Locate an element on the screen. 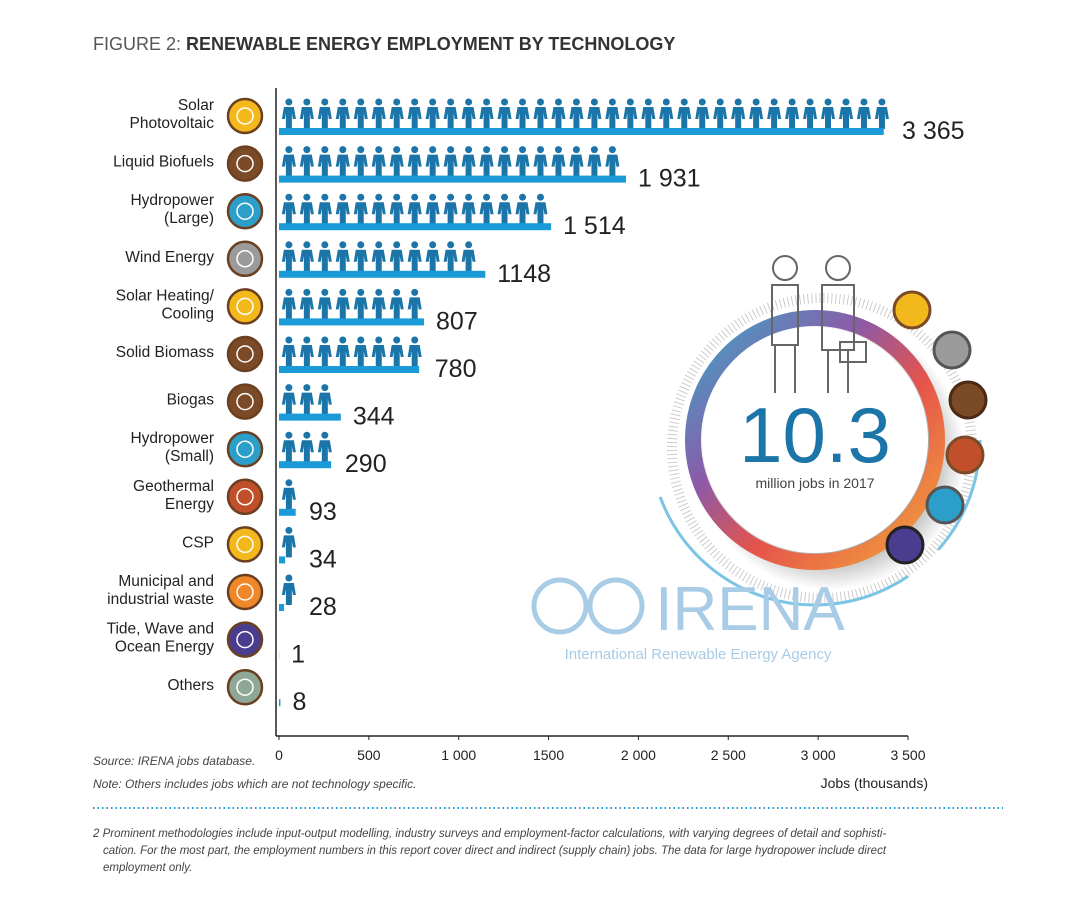  value-label: 34 is located at coordinates (323, 559).